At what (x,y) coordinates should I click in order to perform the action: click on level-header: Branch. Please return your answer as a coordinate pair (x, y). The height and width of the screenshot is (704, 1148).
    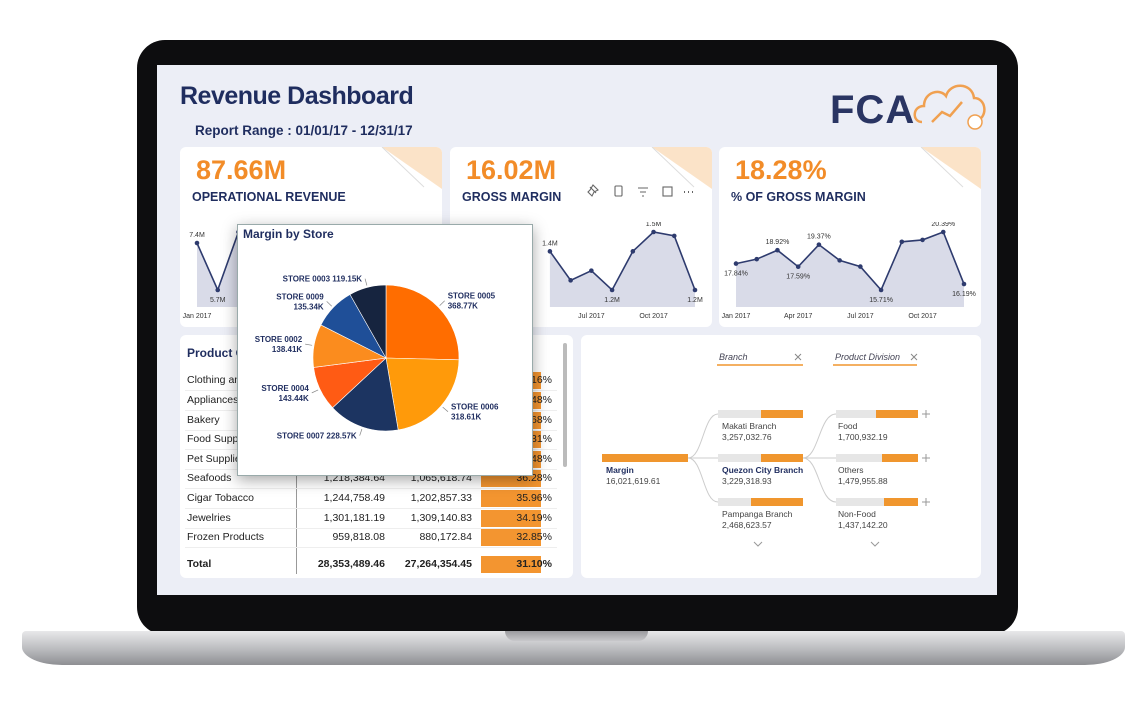
    Looking at the image, I should click on (733, 357).